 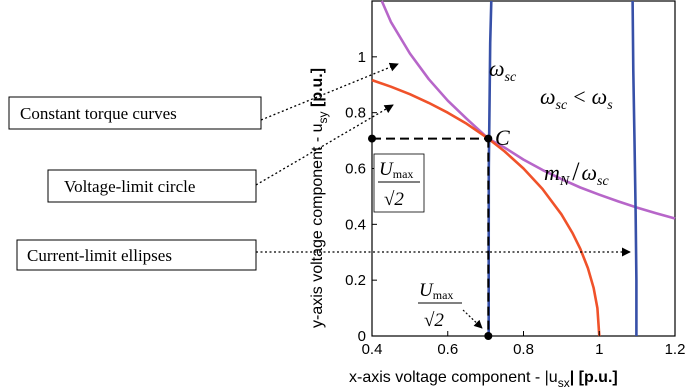 I want to click on callout-label: Constant torque curves, so click(x=98, y=113).